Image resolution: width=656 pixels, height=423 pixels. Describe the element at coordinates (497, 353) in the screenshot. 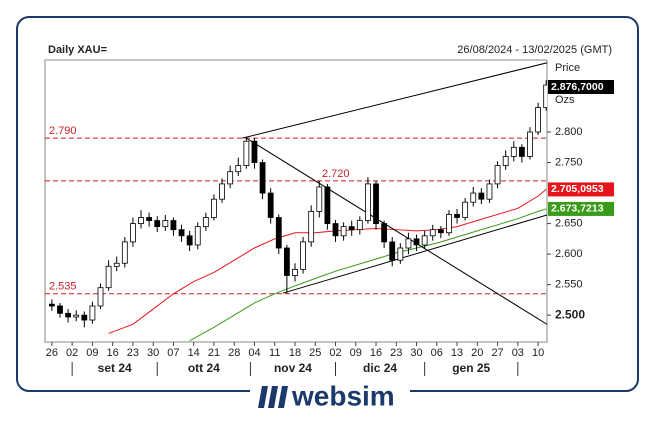

I see `x-tick-label: 27` at that location.